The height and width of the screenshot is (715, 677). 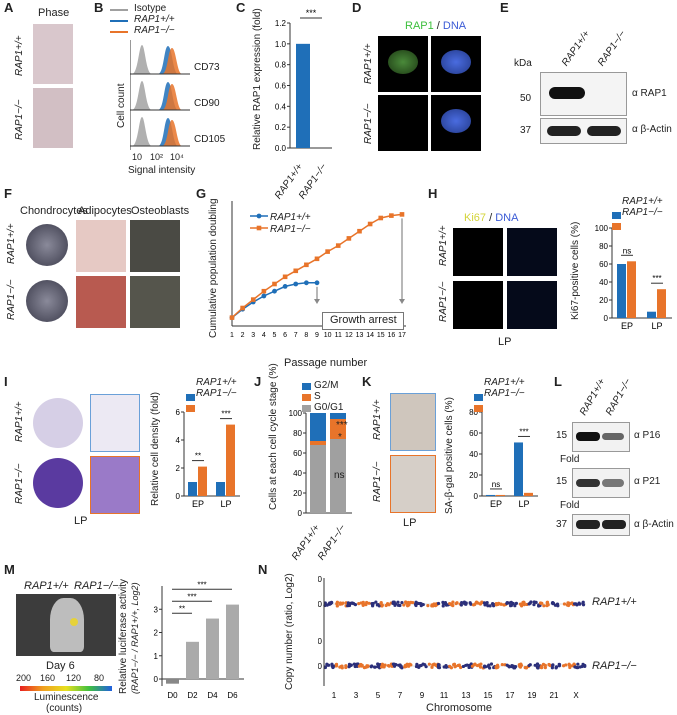 What do you see at coordinates (478, 397) in the screenshot?
I see `legend-swatch-wt` at bounding box center [478, 397].